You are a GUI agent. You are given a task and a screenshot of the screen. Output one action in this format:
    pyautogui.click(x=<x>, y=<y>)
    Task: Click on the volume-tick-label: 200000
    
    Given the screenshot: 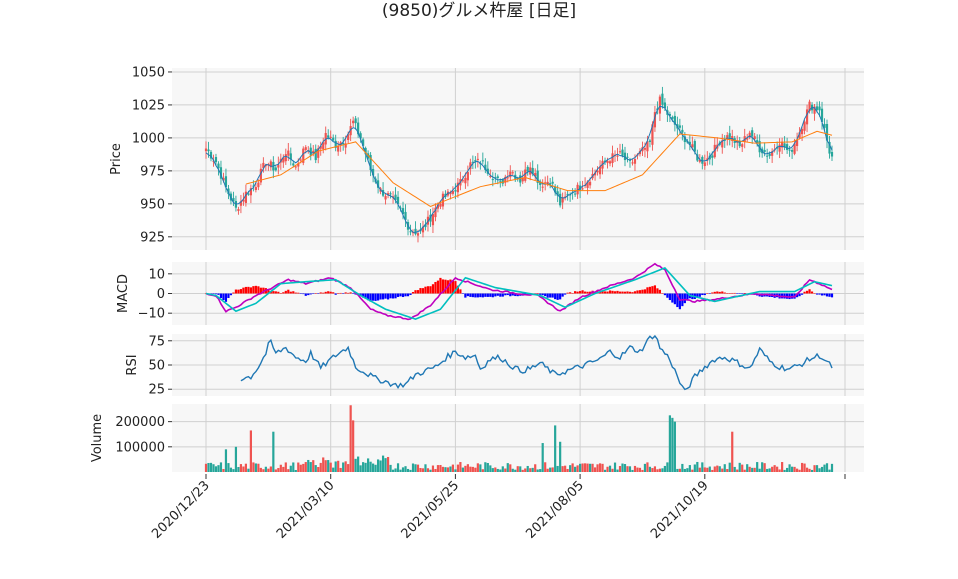 What is the action you would take?
    pyautogui.click(x=140, y=422)
    